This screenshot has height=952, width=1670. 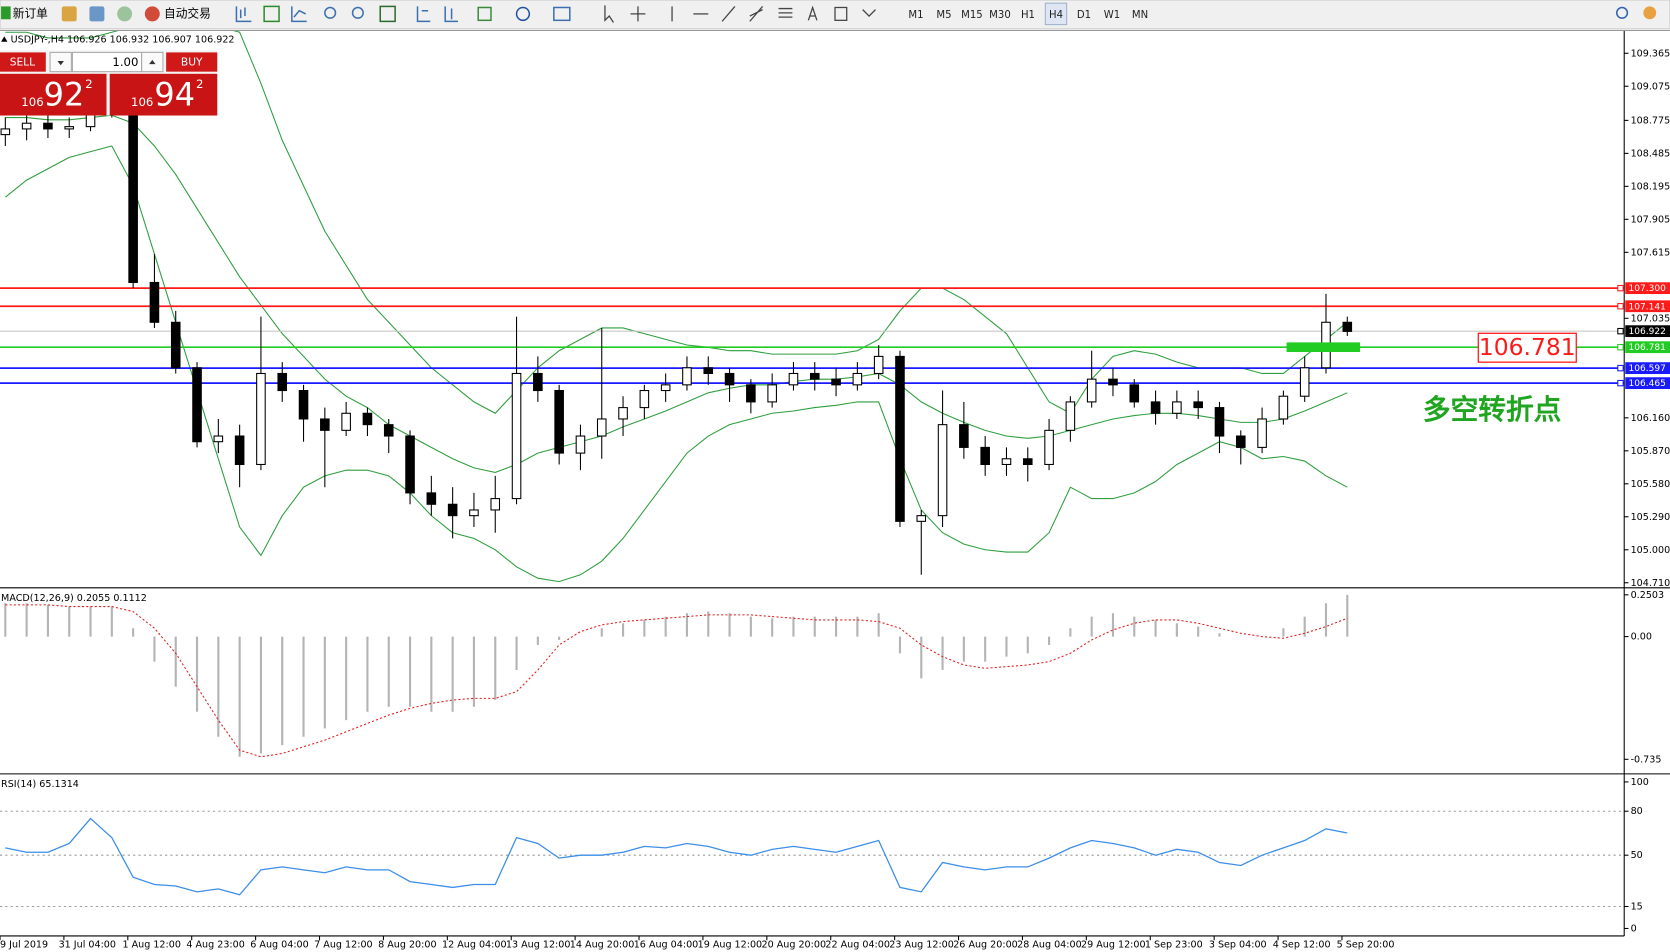 I want to click on timeframe-button: M30, so click(x=1000, y=15).